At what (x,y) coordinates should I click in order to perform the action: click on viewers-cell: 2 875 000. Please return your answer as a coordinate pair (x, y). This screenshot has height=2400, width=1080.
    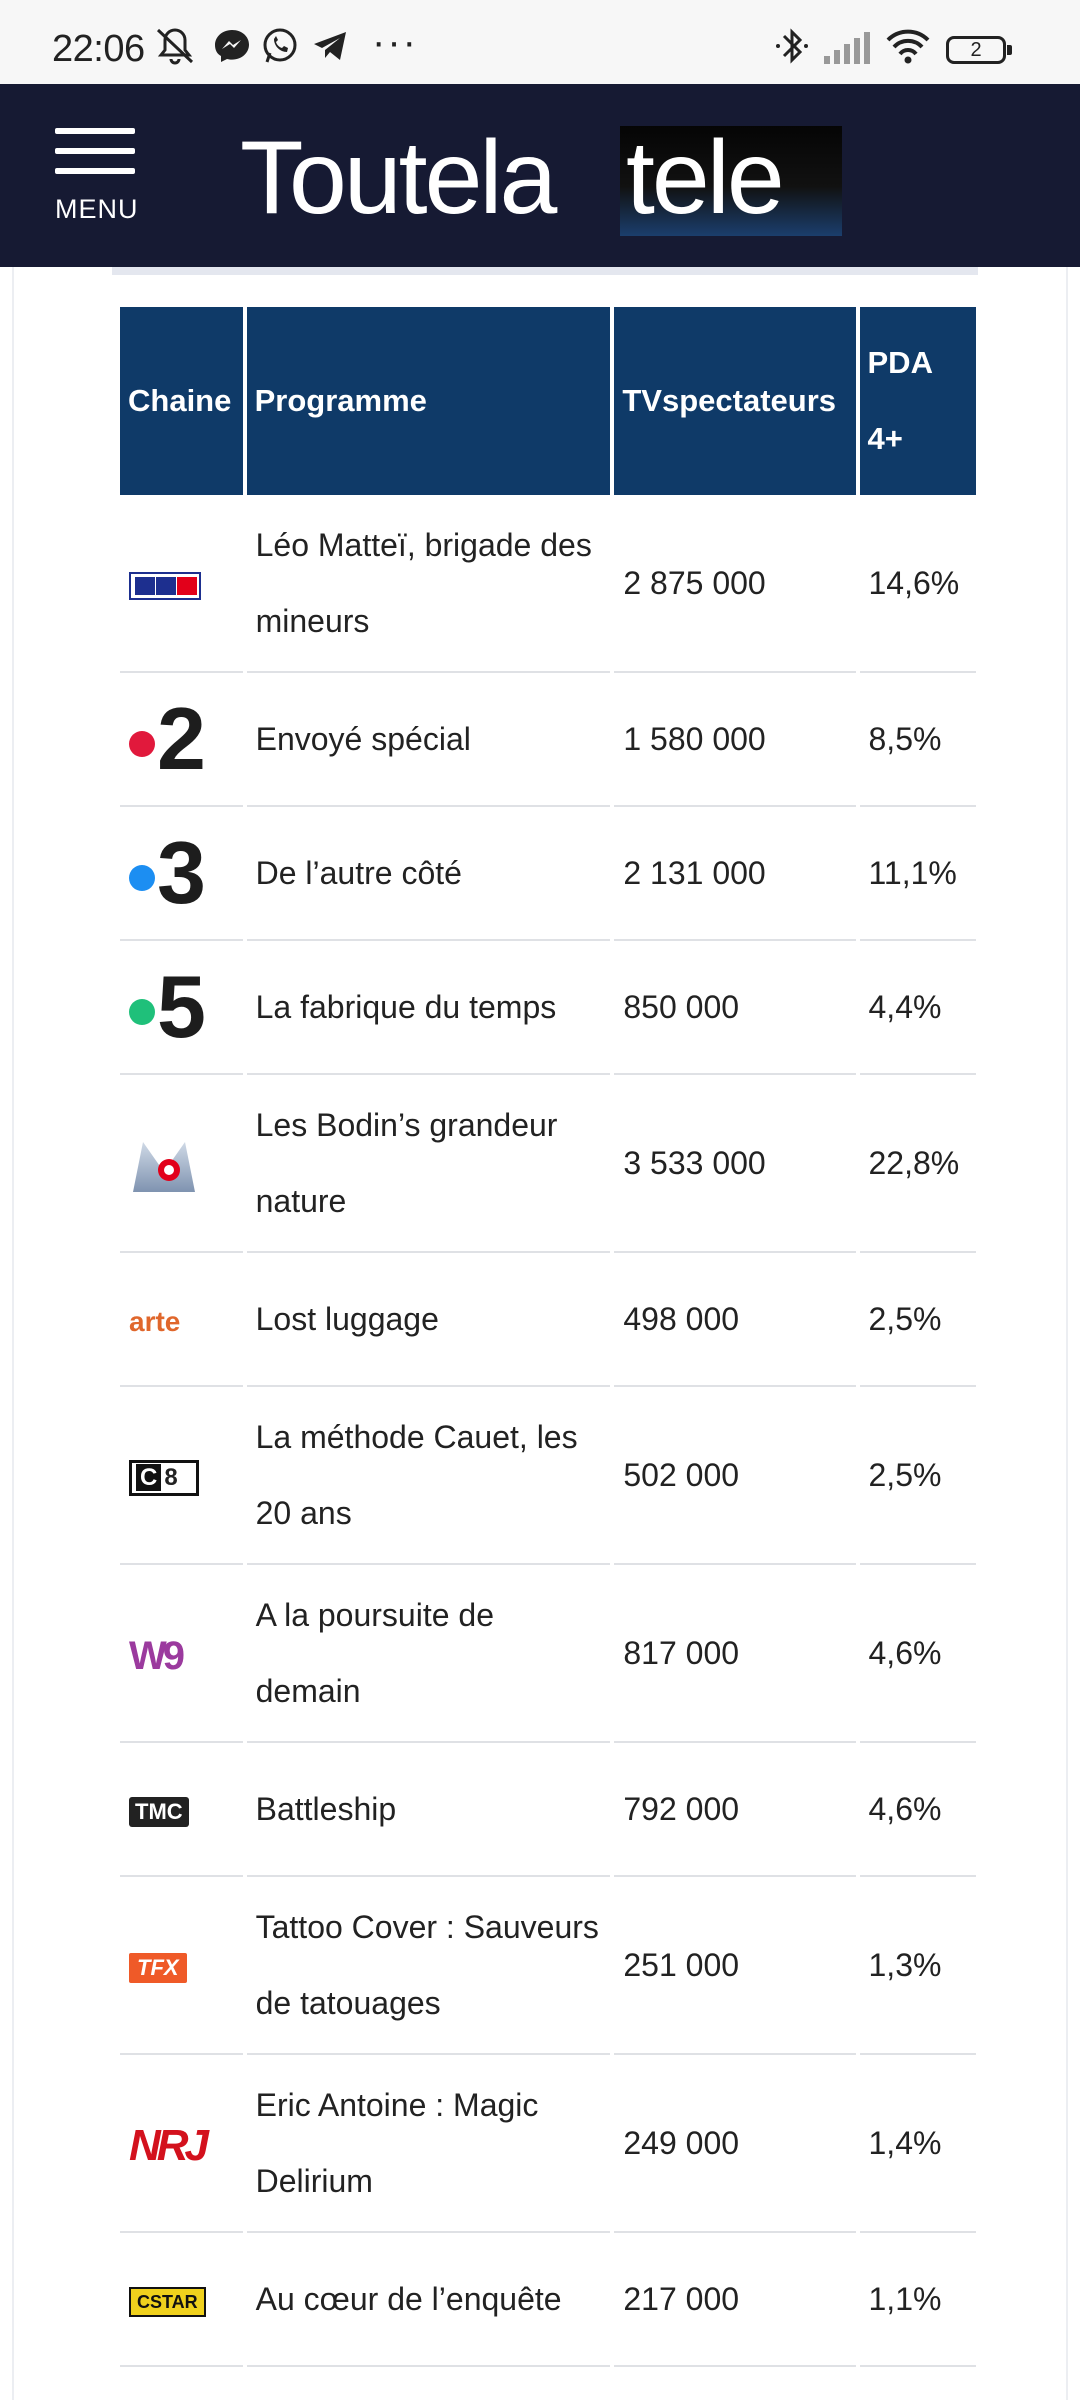
    Looking at the image, I should click on (735, 584).